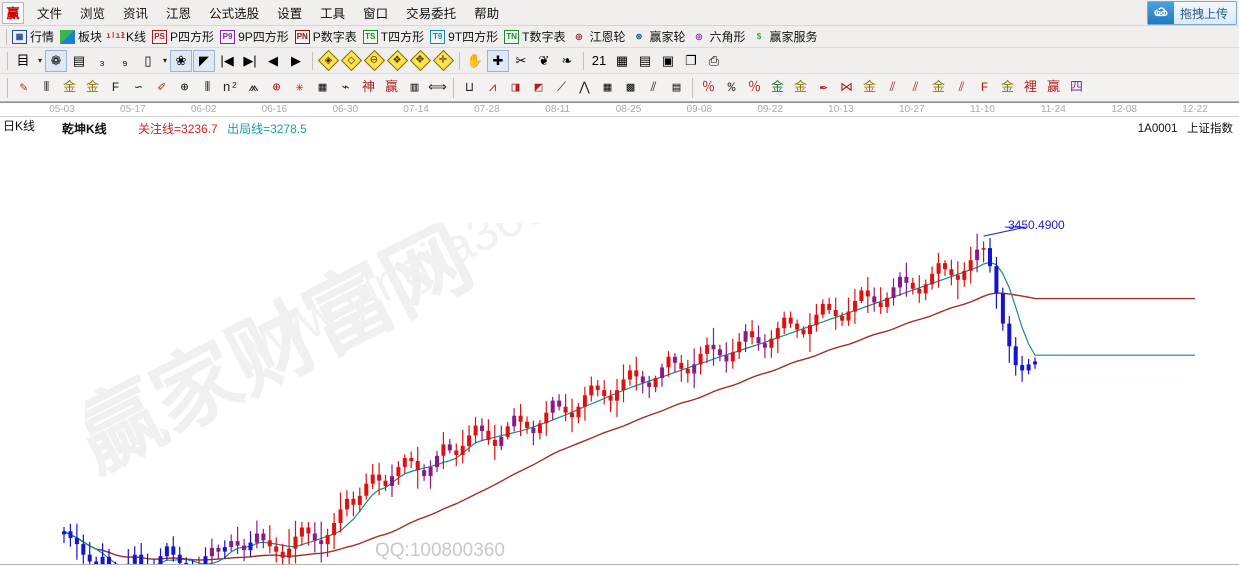  I want to click on calculator-icon: ▦, so click(622, 60).